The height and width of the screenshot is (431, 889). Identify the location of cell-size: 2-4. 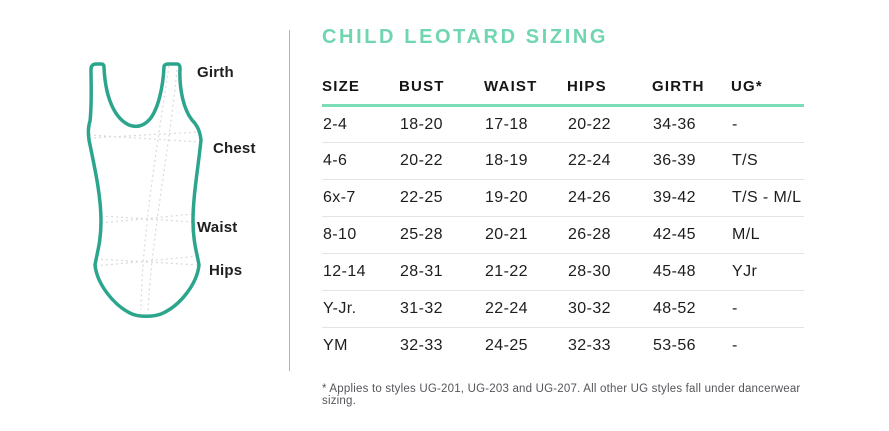
(360, 124).